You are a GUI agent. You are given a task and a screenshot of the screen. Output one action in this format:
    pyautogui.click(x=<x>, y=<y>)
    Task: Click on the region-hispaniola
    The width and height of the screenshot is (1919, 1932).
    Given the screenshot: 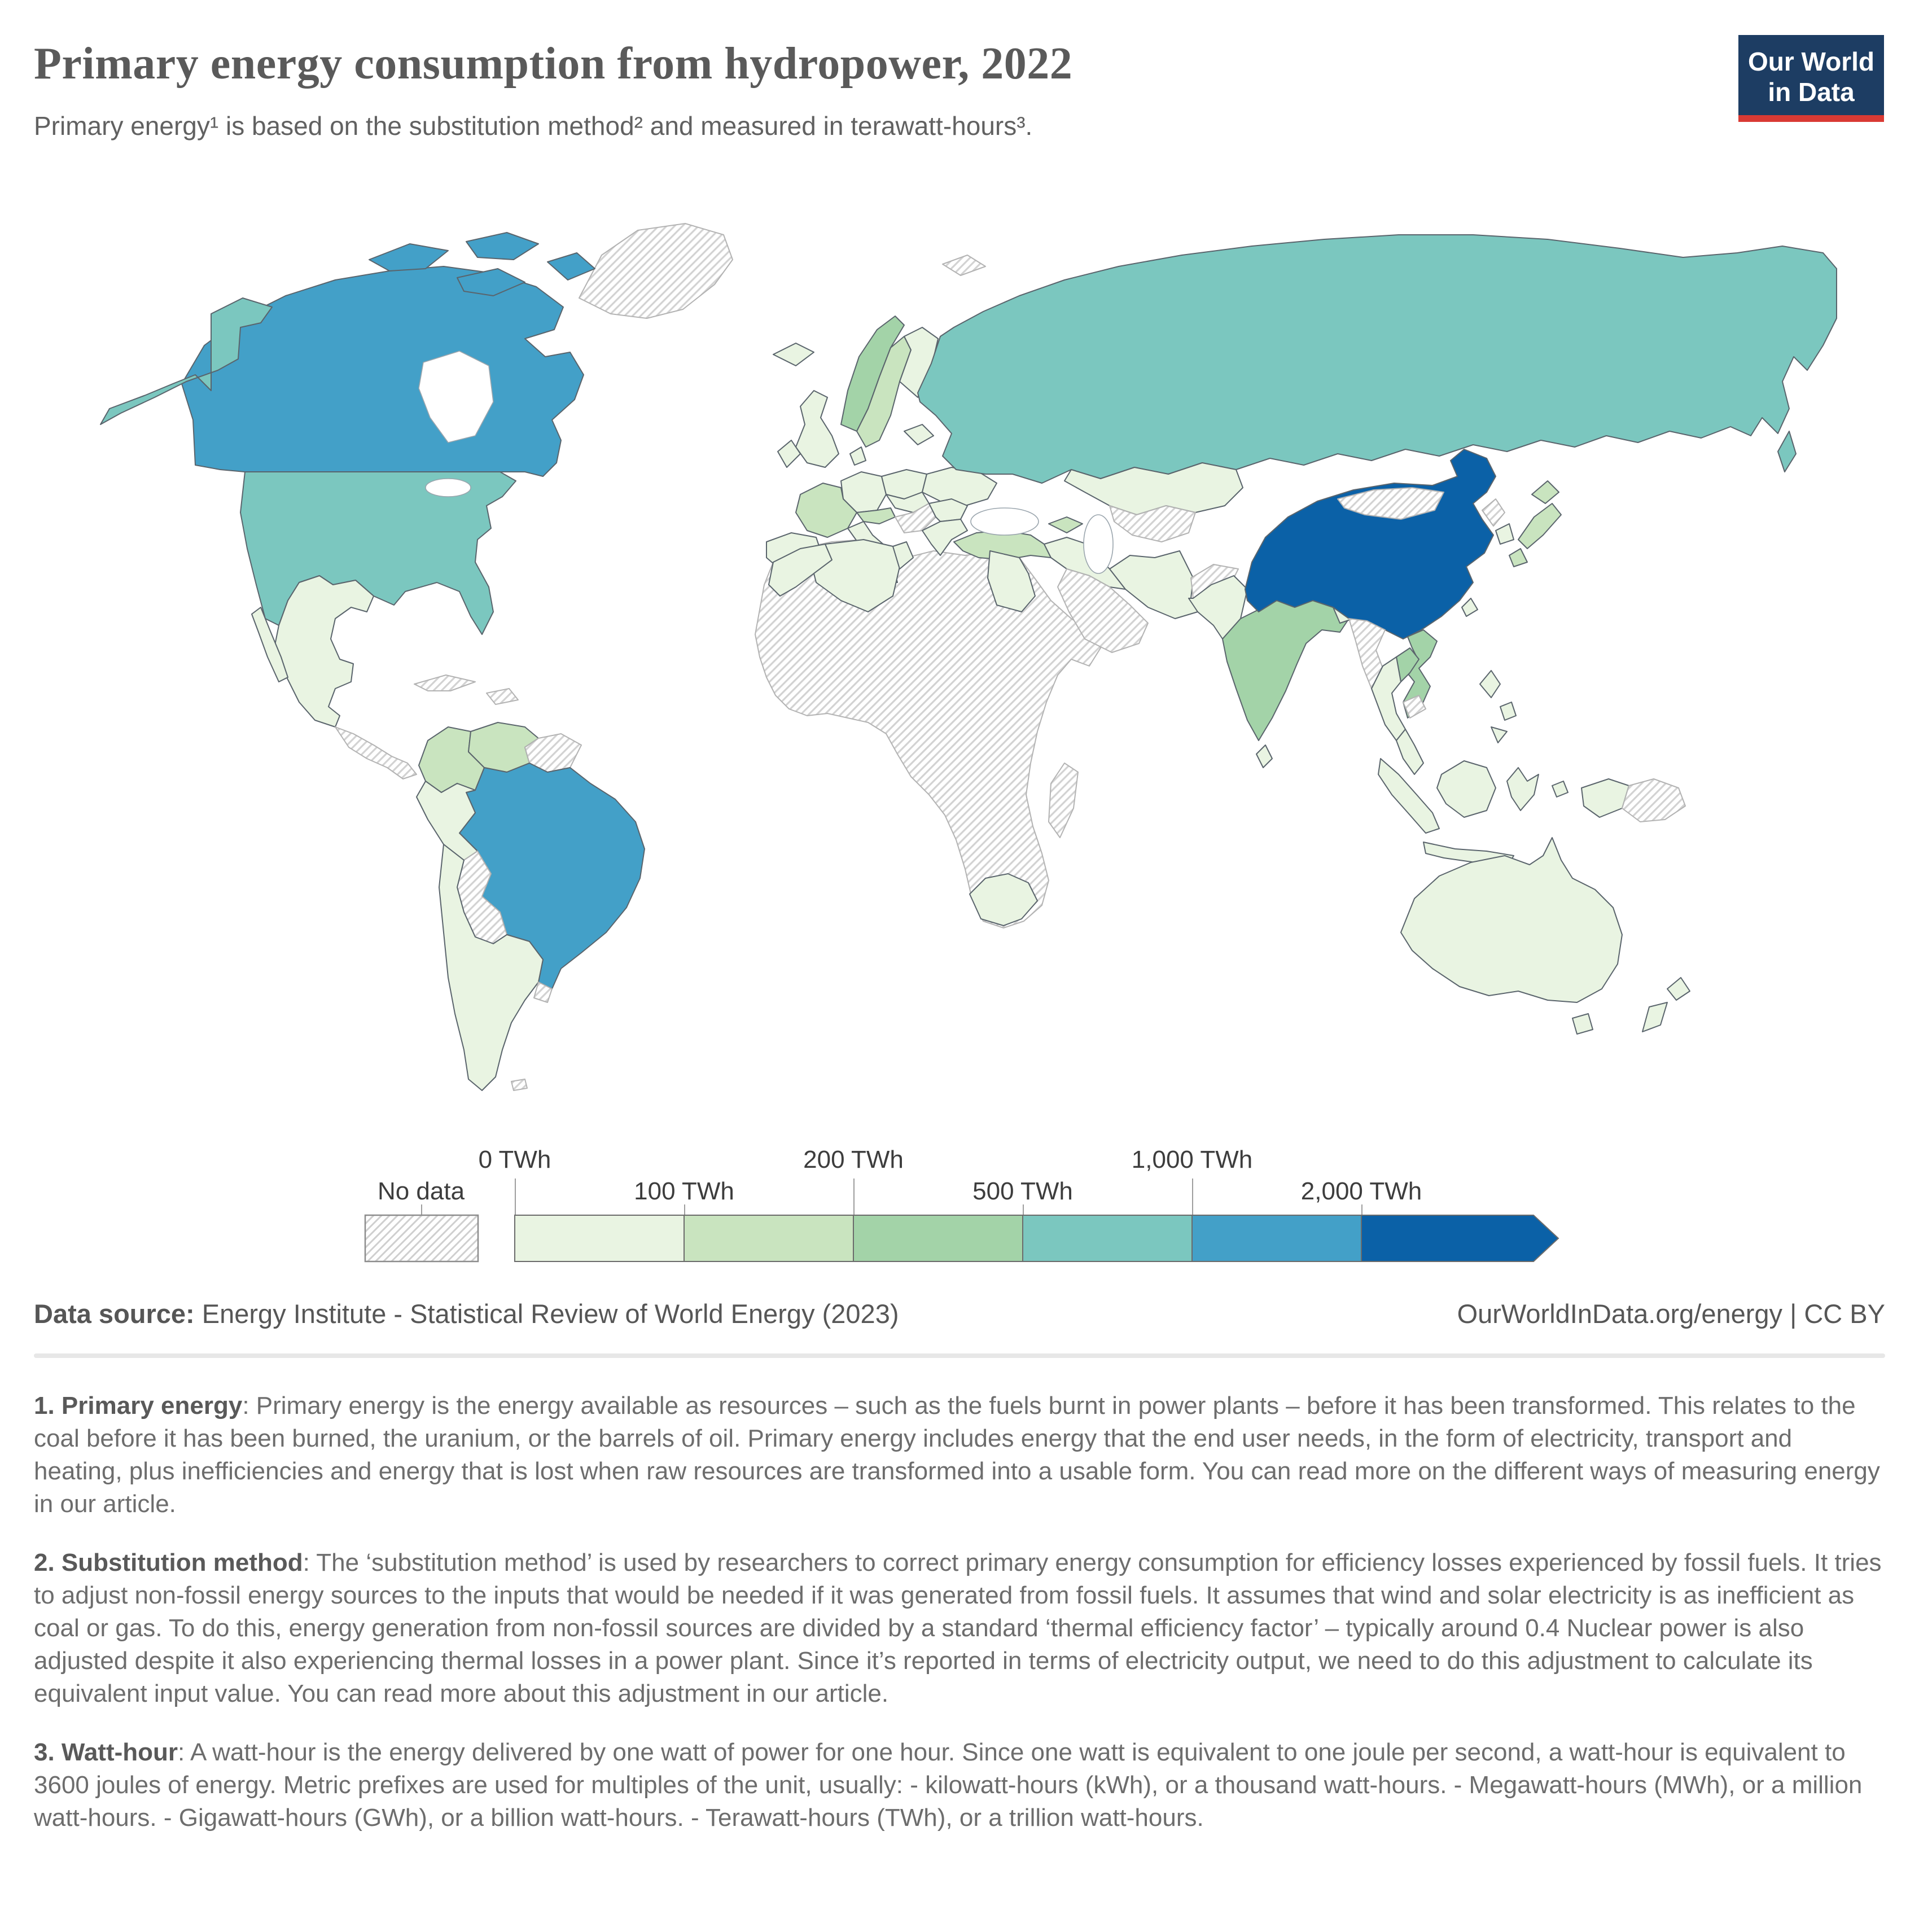 What is the action you would take?
    pyautogui.click(x=502, y=696)
    